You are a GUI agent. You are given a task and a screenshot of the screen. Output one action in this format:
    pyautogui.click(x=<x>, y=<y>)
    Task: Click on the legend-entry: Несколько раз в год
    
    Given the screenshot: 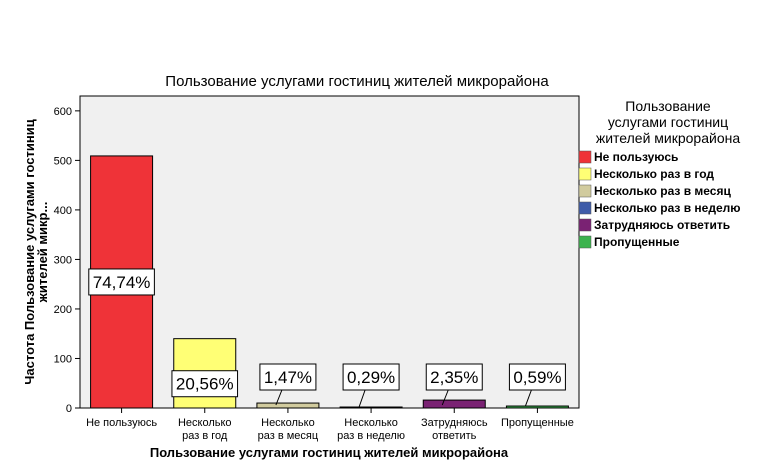 What is the action you would take?
    pyautogui.click(x=654, y=174)
    